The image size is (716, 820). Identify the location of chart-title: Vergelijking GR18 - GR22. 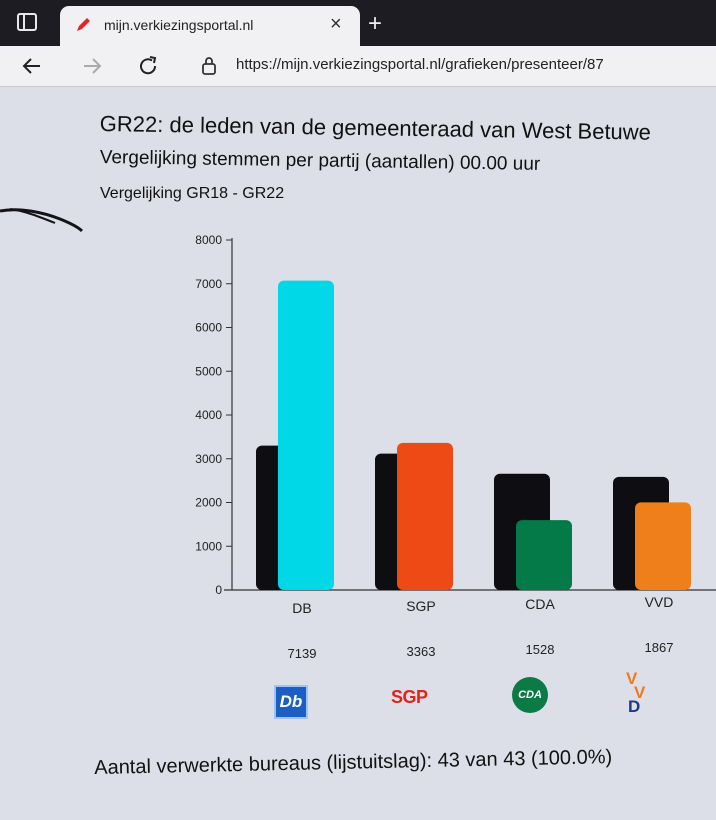
(192, 193).